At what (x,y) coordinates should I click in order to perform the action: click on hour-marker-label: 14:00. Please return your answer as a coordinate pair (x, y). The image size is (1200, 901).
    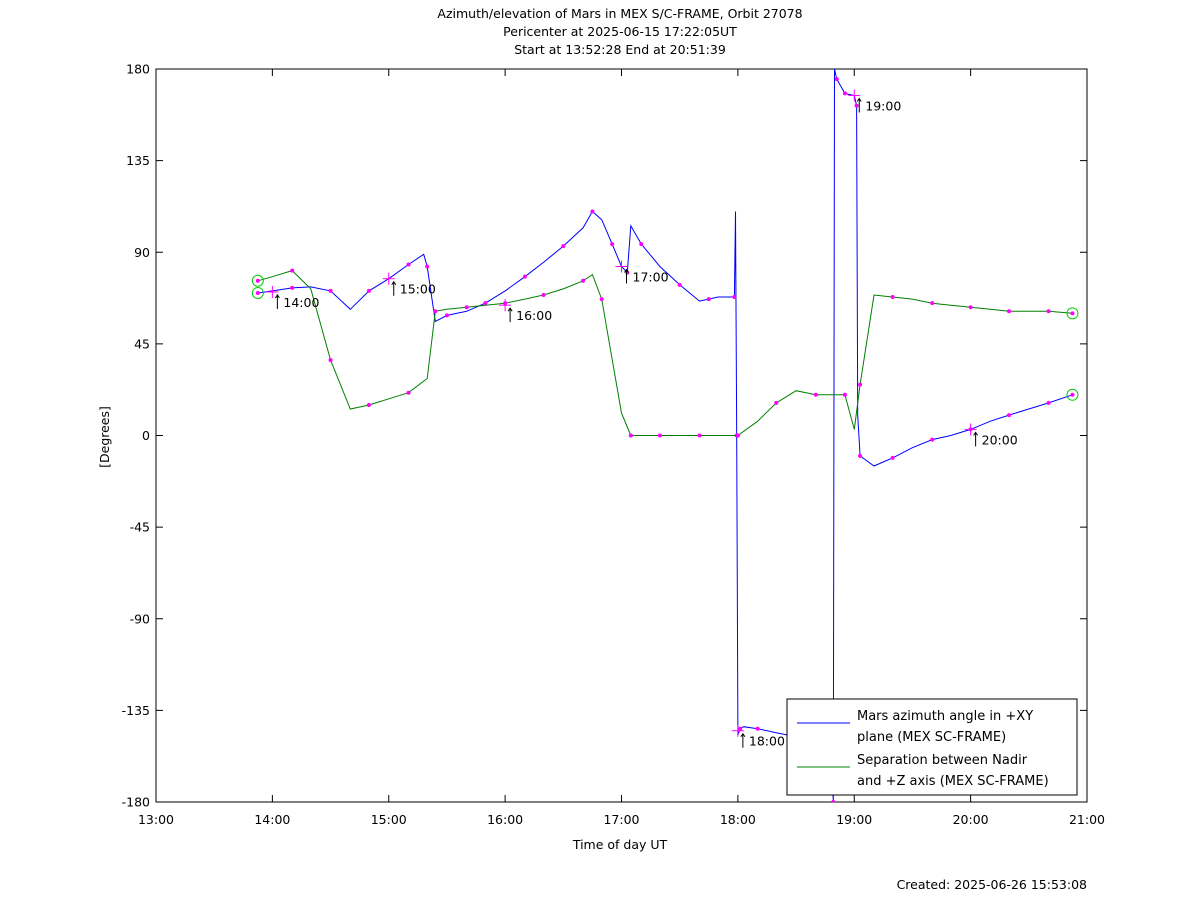
    Looking at the image, I should click on (301, 302).